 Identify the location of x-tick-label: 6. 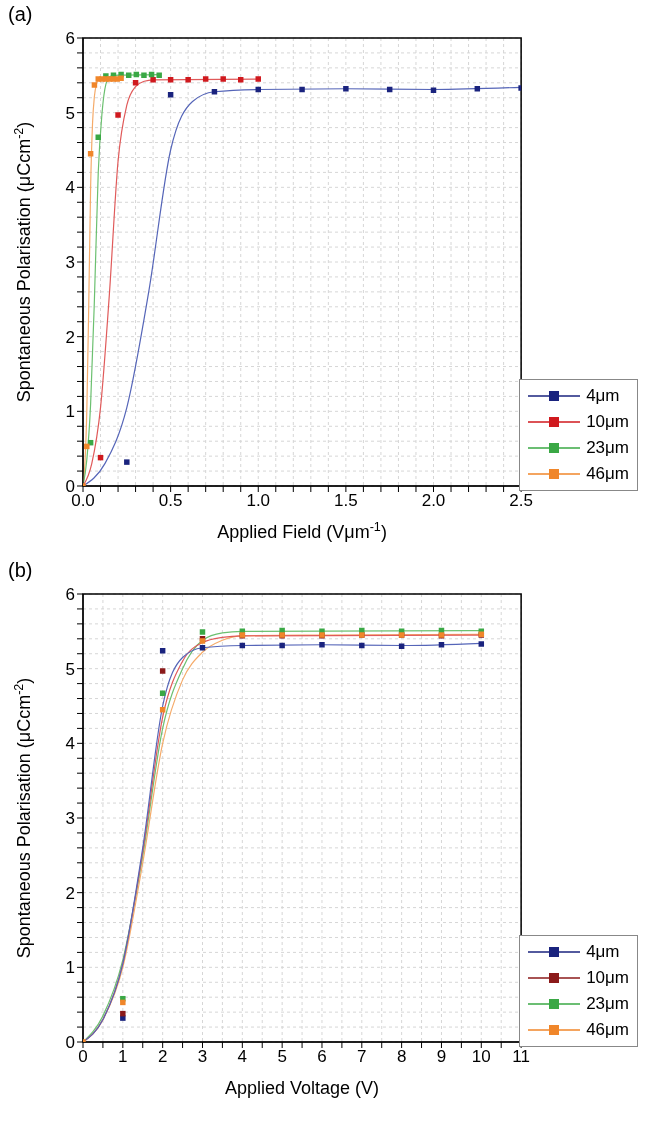
(322, 1057).